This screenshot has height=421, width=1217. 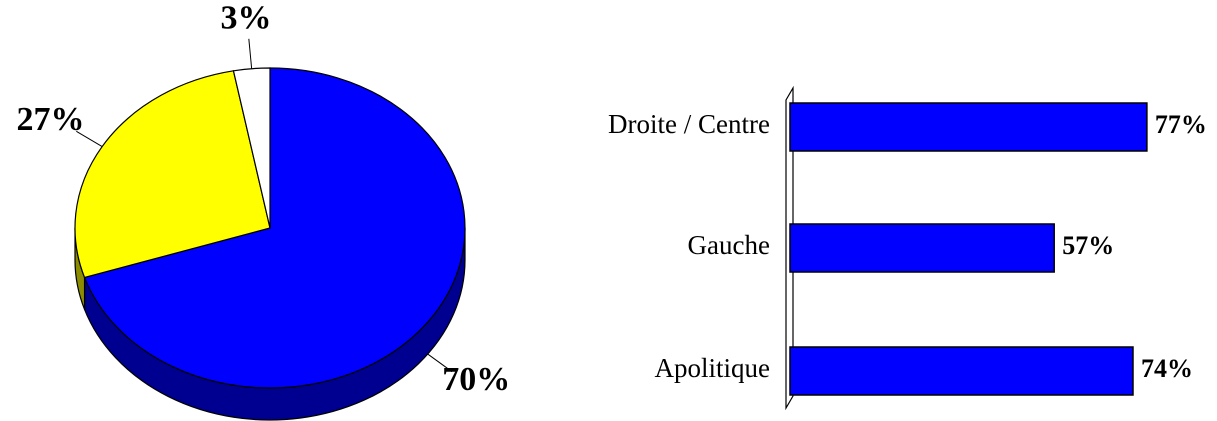 What do you see at coordinates (689, 124) in the screenshot?
I see `y-tick-label: Droite / Centre` at bounding box center [689, 124].